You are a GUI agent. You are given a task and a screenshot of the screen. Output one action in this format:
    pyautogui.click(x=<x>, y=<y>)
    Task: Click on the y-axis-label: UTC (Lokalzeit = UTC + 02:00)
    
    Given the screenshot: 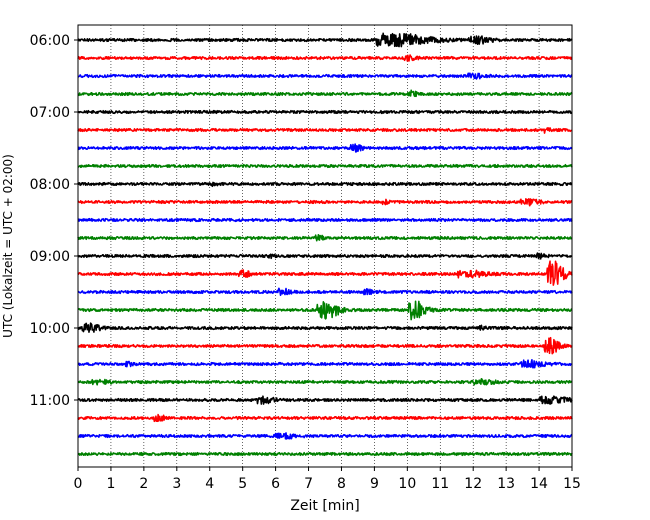 What is the action you would take?
    pyautogui.click(x=8, y=246)
    